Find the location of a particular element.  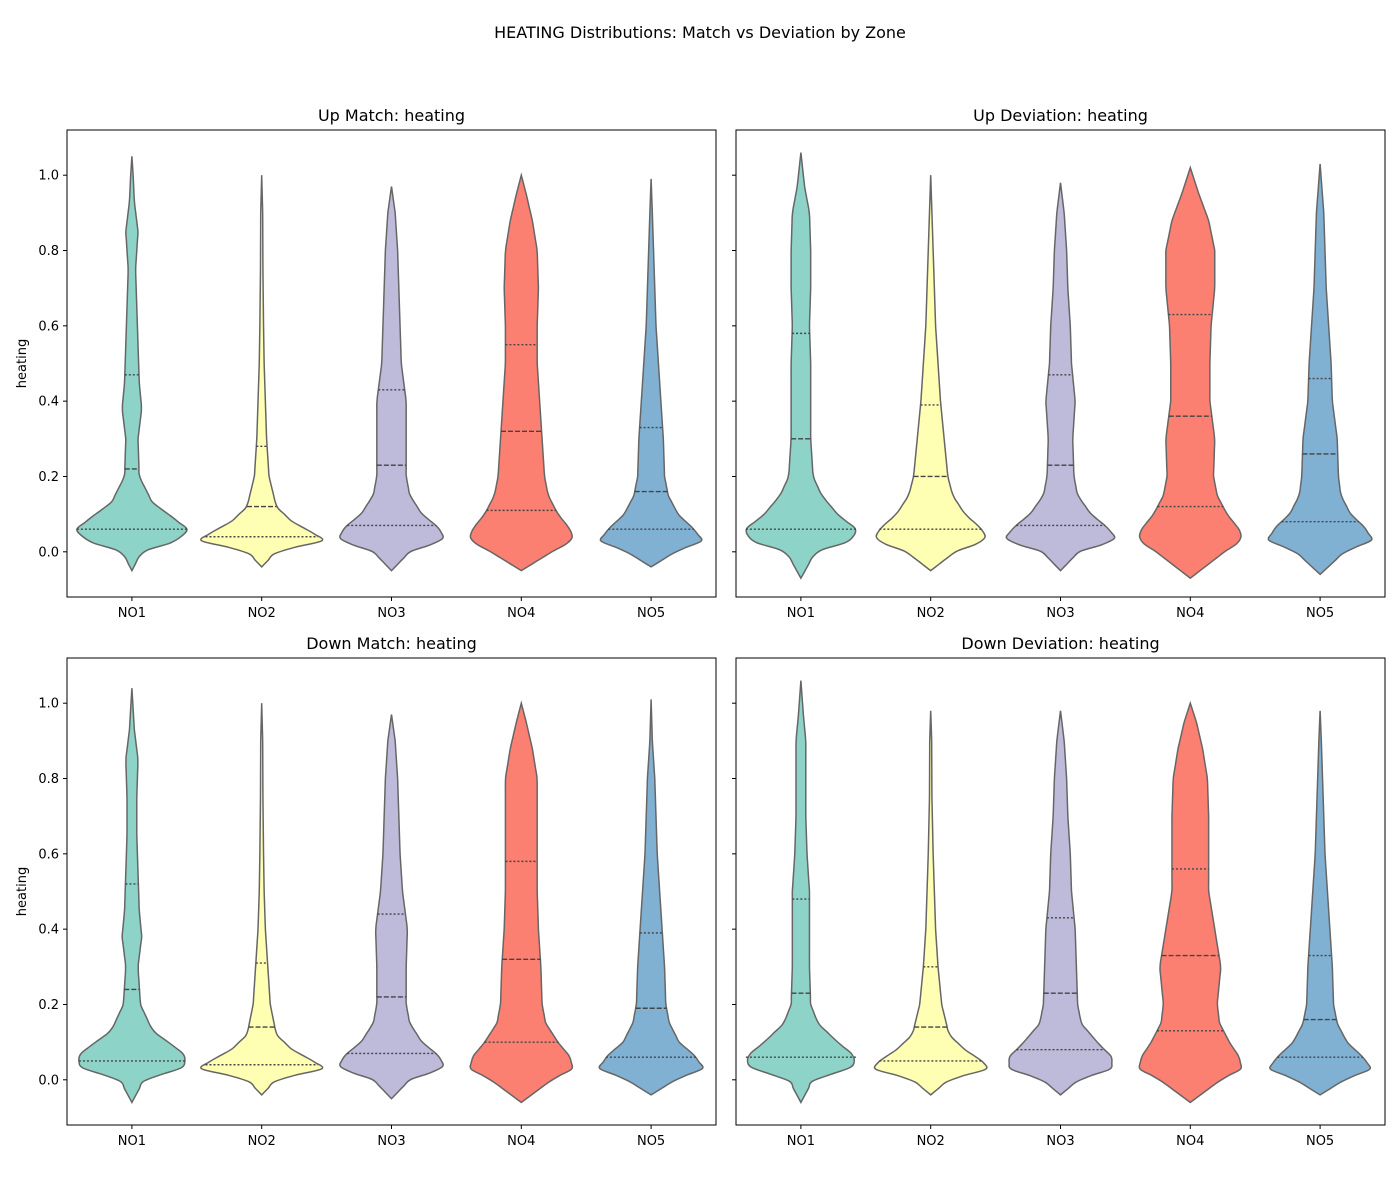

subplot-title: Down Deviation: heating is located at coordinates (1060, 643).